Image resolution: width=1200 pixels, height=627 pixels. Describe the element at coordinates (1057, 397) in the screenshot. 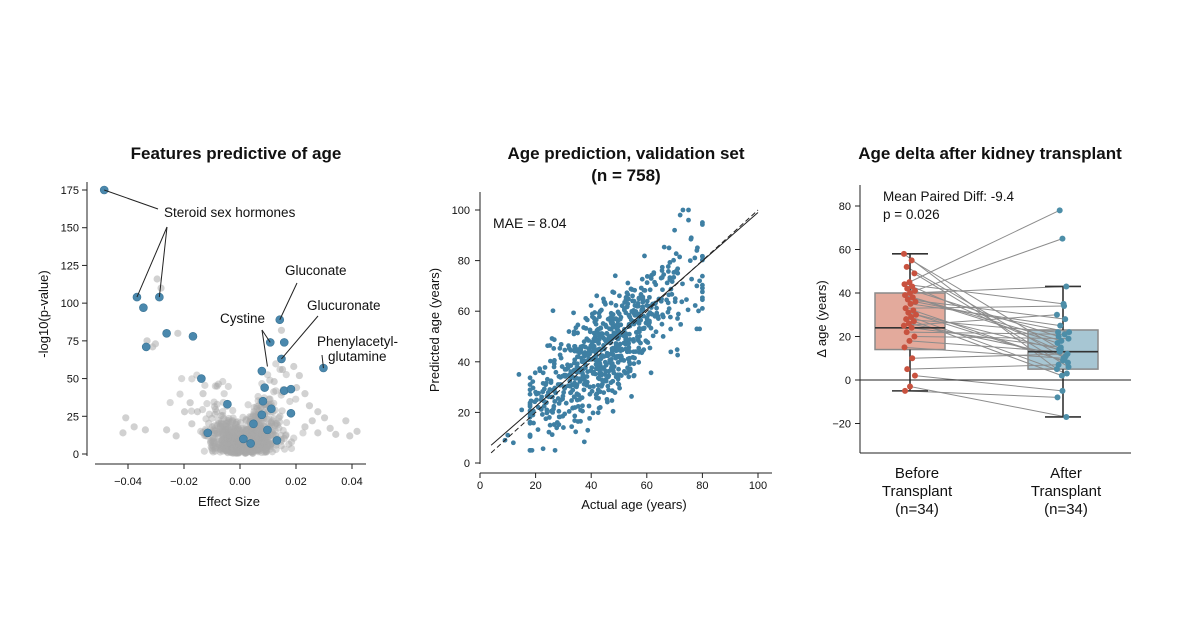

I see `after-point` at that location.